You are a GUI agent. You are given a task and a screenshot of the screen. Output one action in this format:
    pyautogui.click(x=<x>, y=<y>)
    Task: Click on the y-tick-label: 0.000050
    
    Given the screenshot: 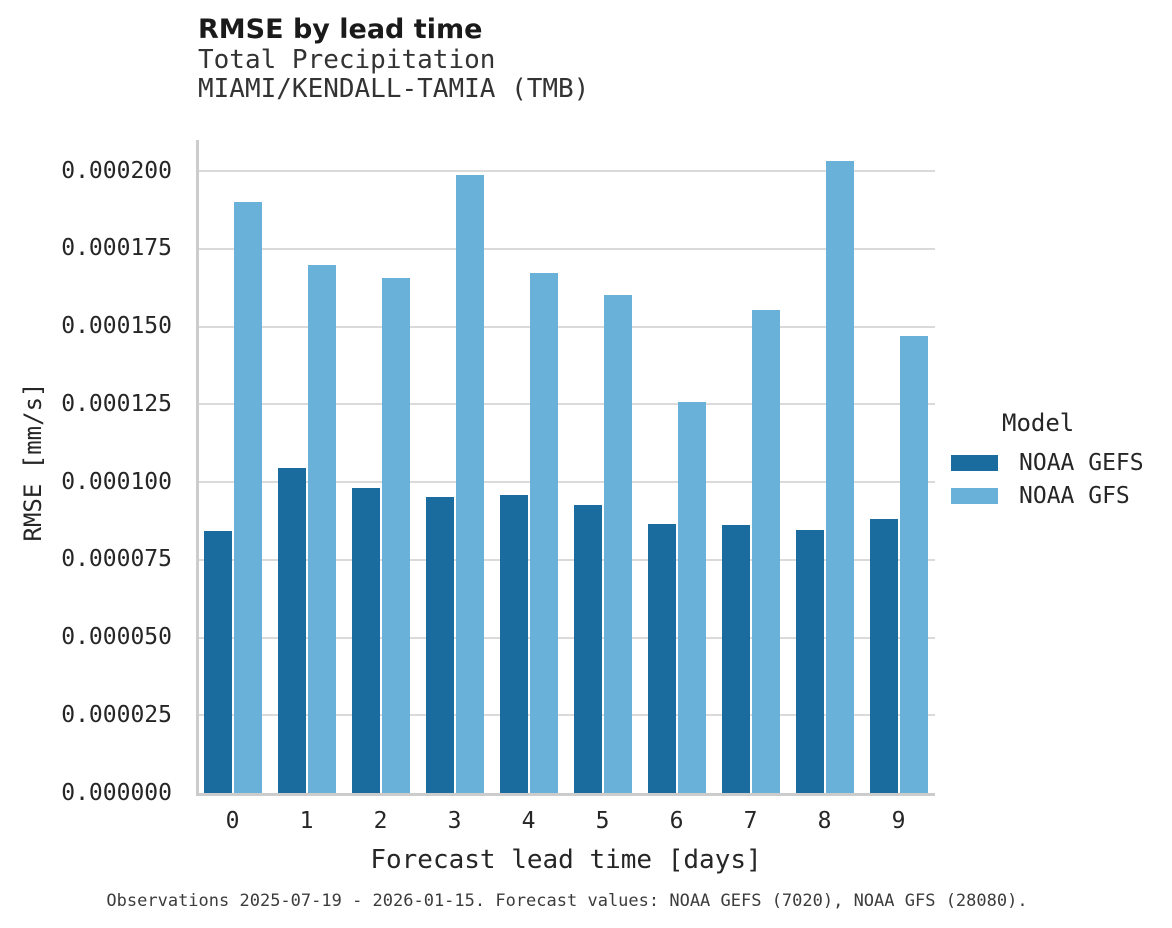 What is the action you would take?
    pyautogui.click(x=116, y=637)
    